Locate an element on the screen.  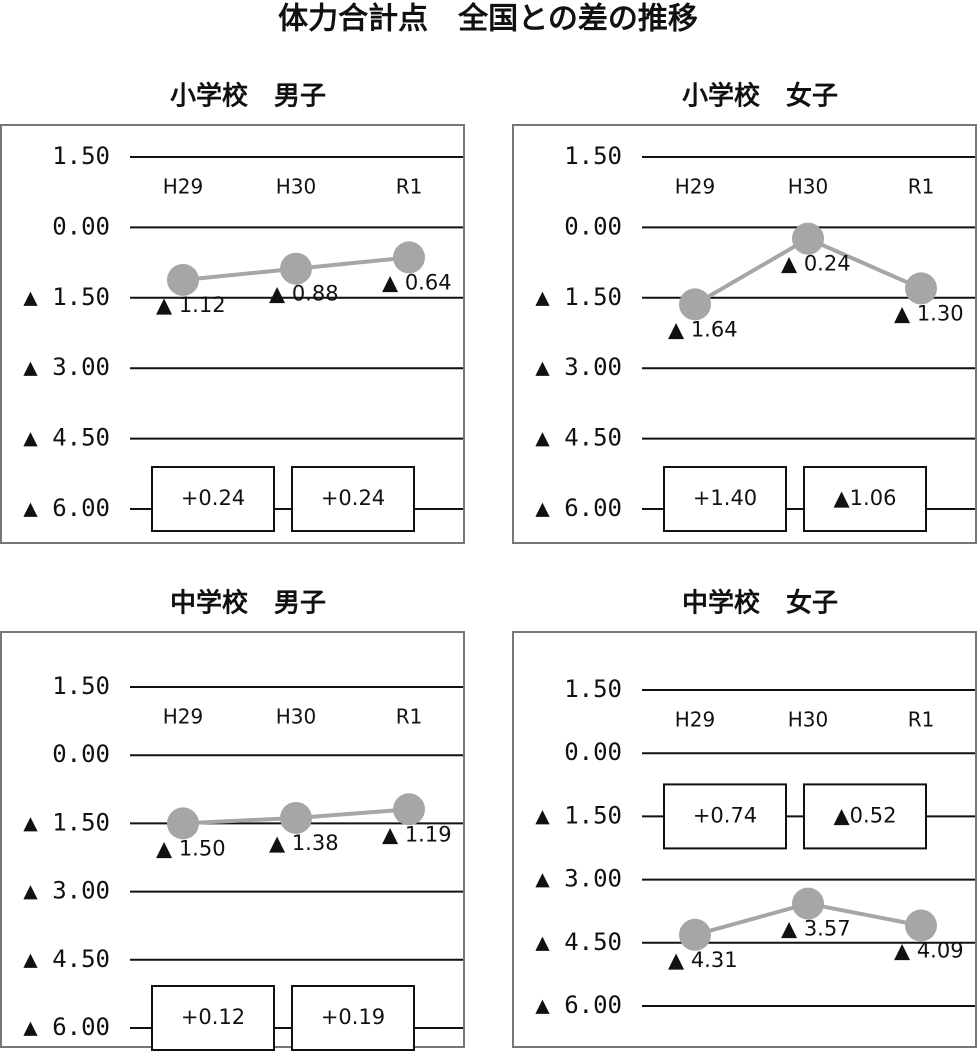
value-label: ▲ 1.12 is located at coordinates (191, 305).